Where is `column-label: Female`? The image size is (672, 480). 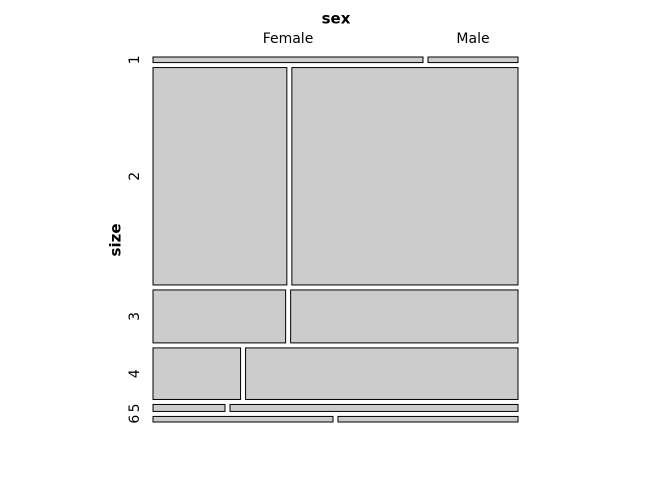
column-label: Female is located at coordinates (288, 39).